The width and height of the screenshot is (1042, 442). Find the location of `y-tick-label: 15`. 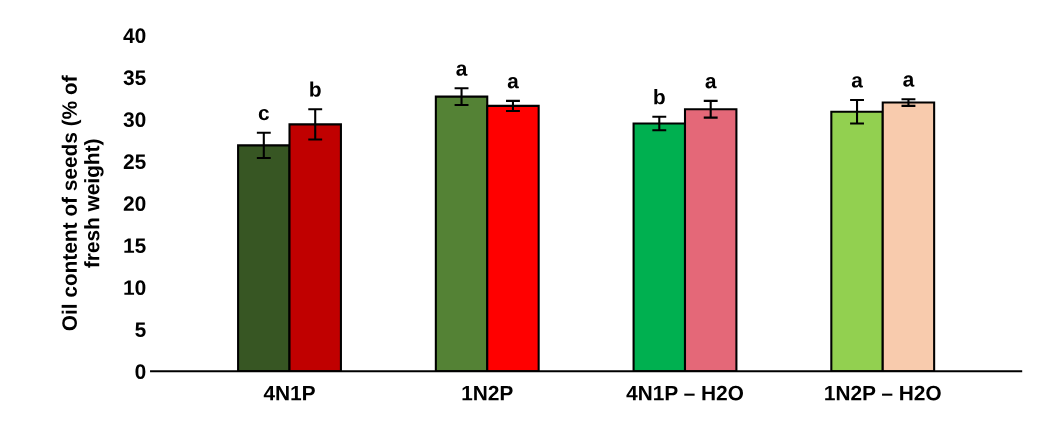

y-tick-label: 15 is located at coordinates (135, 246).